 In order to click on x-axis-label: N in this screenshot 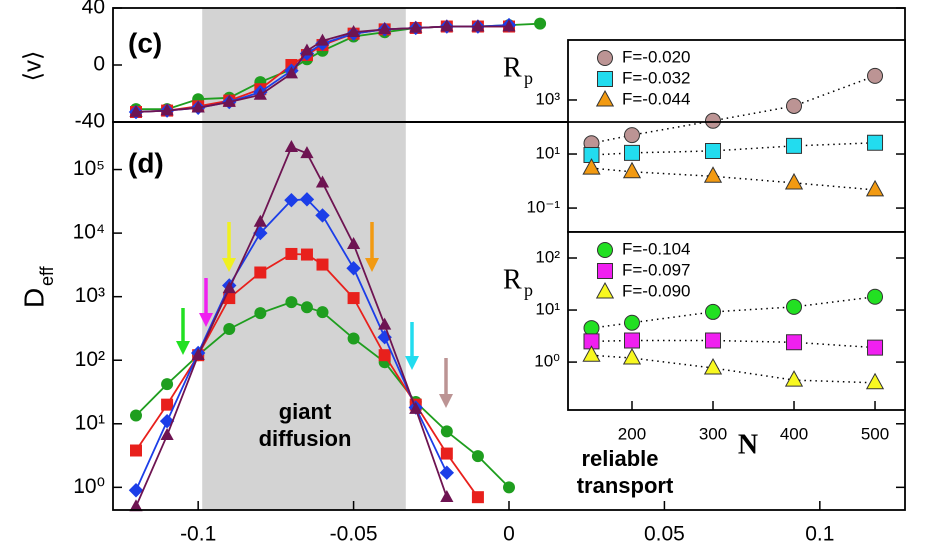, I will do `click(748, 444)`.